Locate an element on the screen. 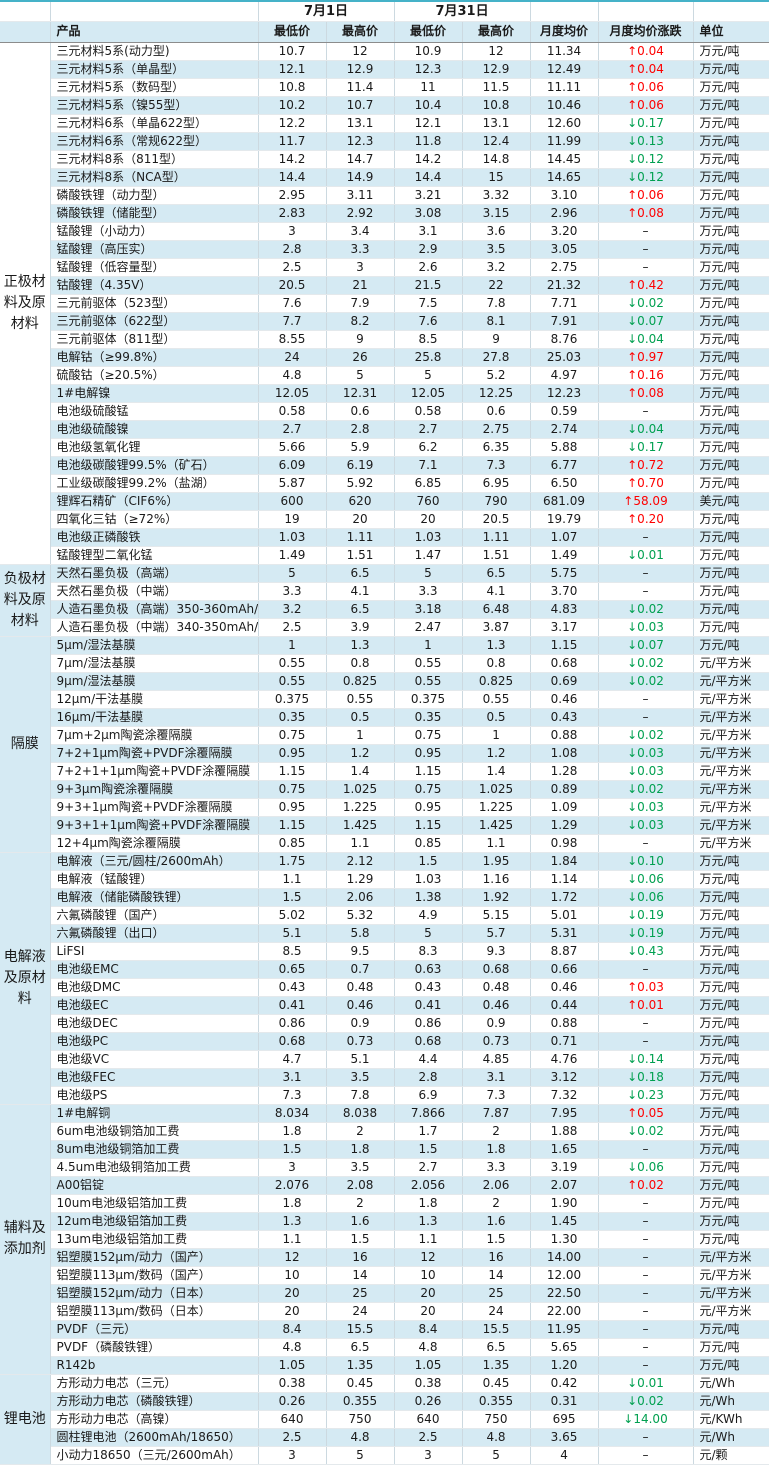  product-cell: 锰酸锂型二氧化锰 is located at coordinates (154, 555).